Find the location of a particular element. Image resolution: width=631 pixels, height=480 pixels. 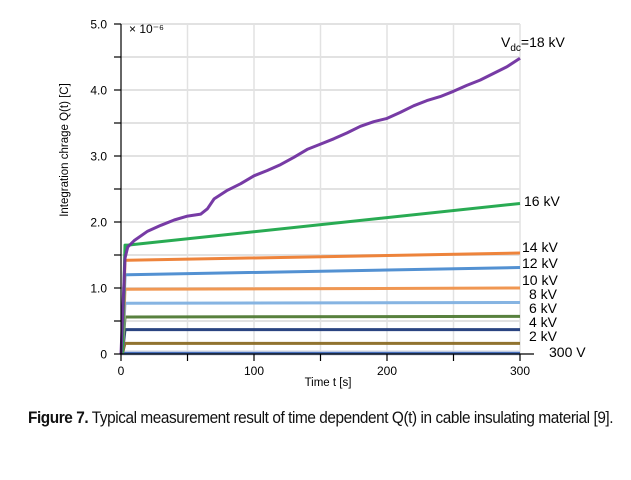

y-tick-label: 2.0 is located at coordinates (98, 223).